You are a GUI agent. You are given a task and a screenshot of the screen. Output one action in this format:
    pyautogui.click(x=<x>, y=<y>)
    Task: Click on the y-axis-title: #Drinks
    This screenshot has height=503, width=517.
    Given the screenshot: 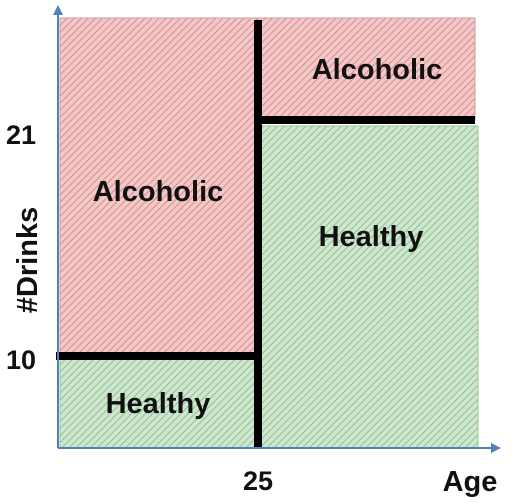 What is the action you would take?
    pyautogui.click(x=28, y=260)
    